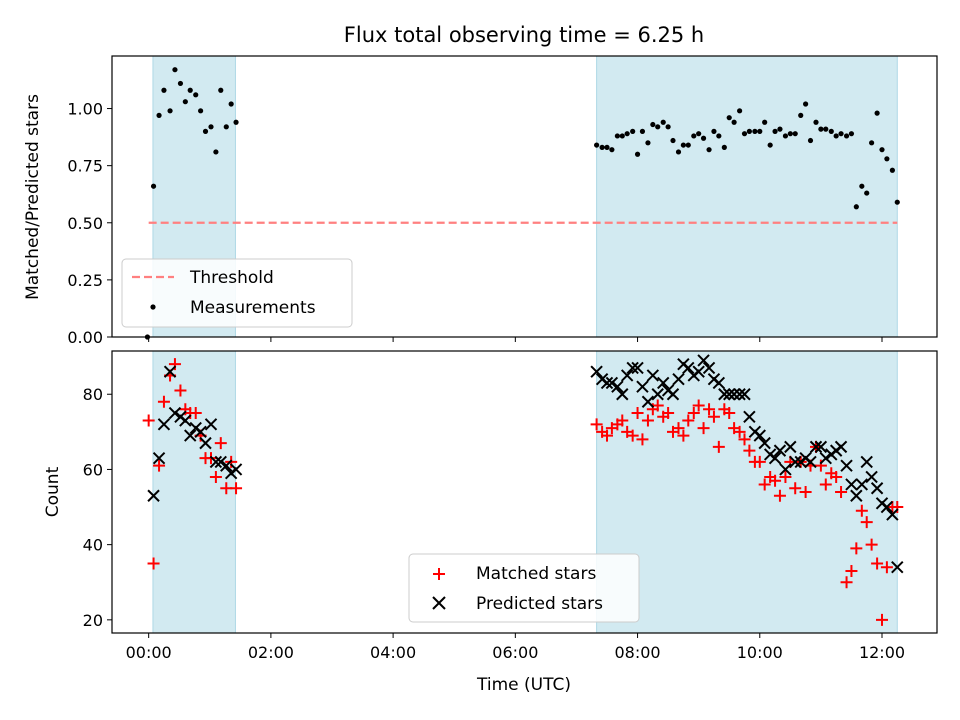 The width and height of the screenshot is (960, 720). Describe the element at coordinates (237, 293) in the screenshot. I see `top-legend: Threshold Measurements` at that location.